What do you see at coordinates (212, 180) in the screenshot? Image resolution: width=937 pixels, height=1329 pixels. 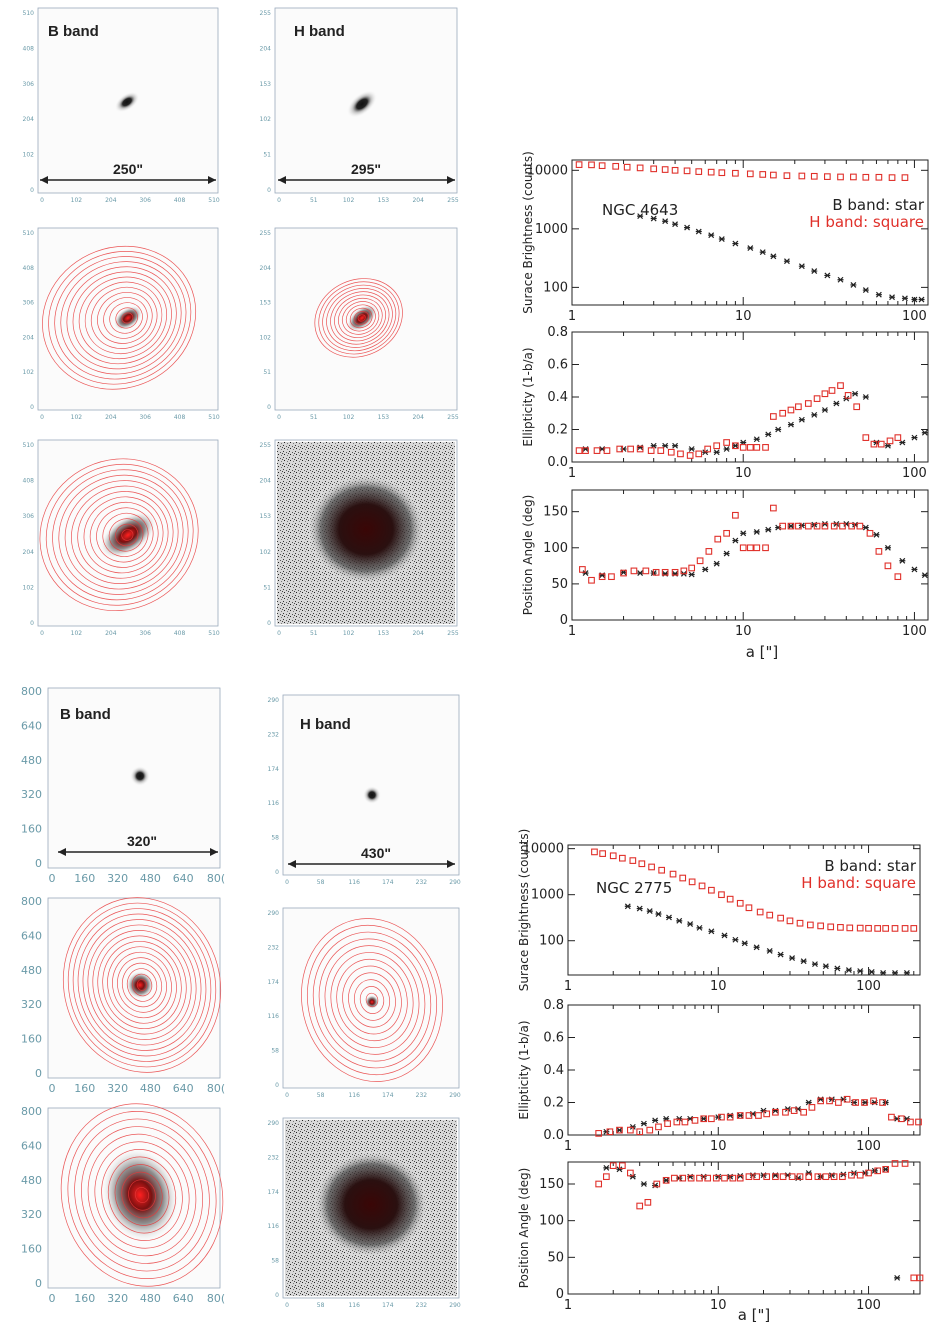 I see `arrow-head-right` at bounding box center [212, 180].